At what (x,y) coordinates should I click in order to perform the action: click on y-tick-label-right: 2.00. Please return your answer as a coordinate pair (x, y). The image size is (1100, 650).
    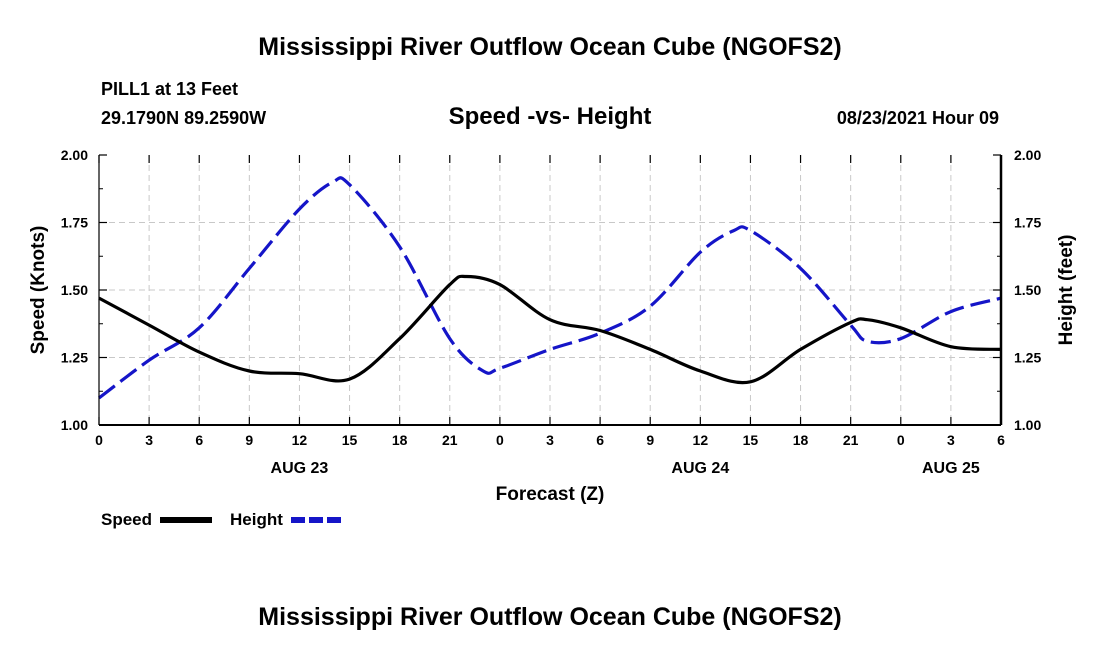
    Looking at the image, I should click on (1027, 155).